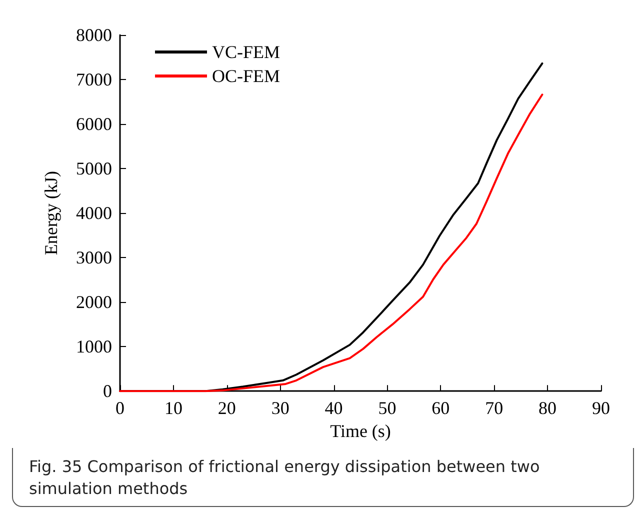  What do you see at coordinates (441, 408) in the screenshot?
I see `x-tick-label: 60` at bounding box center [441, 408].